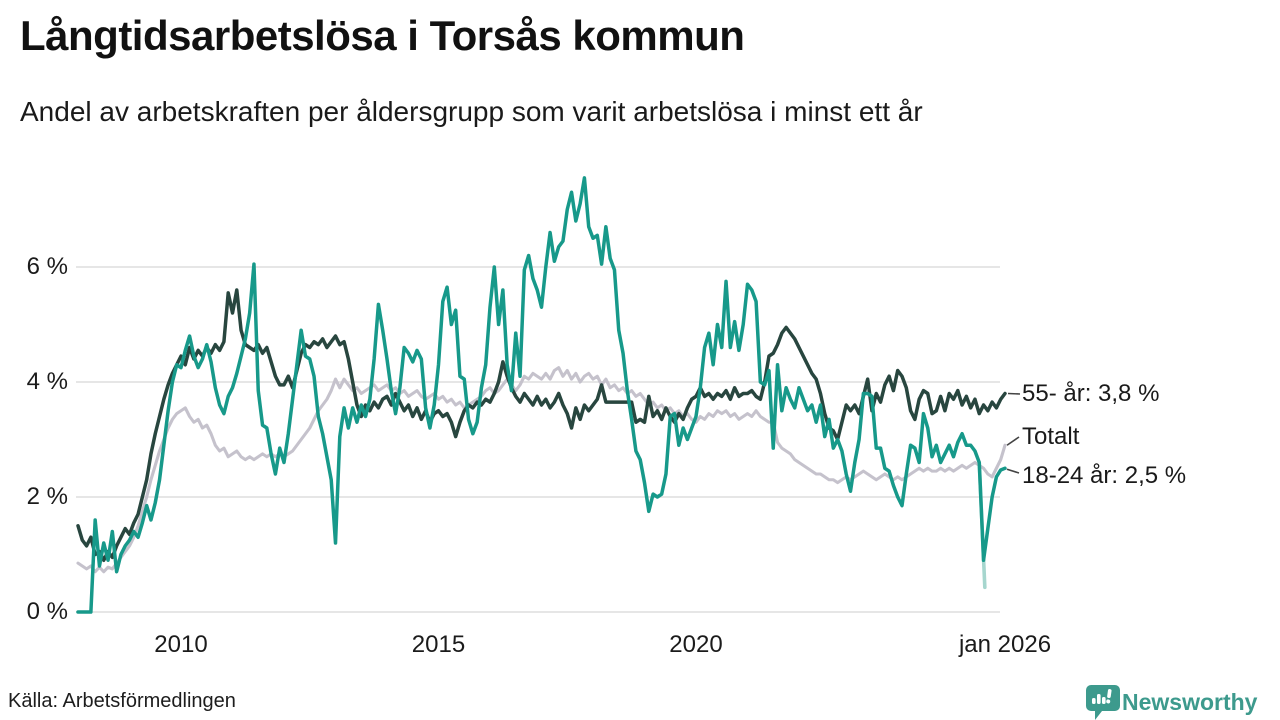  I want to click on x-axis-tick-label: 2010, so click(181, 644).